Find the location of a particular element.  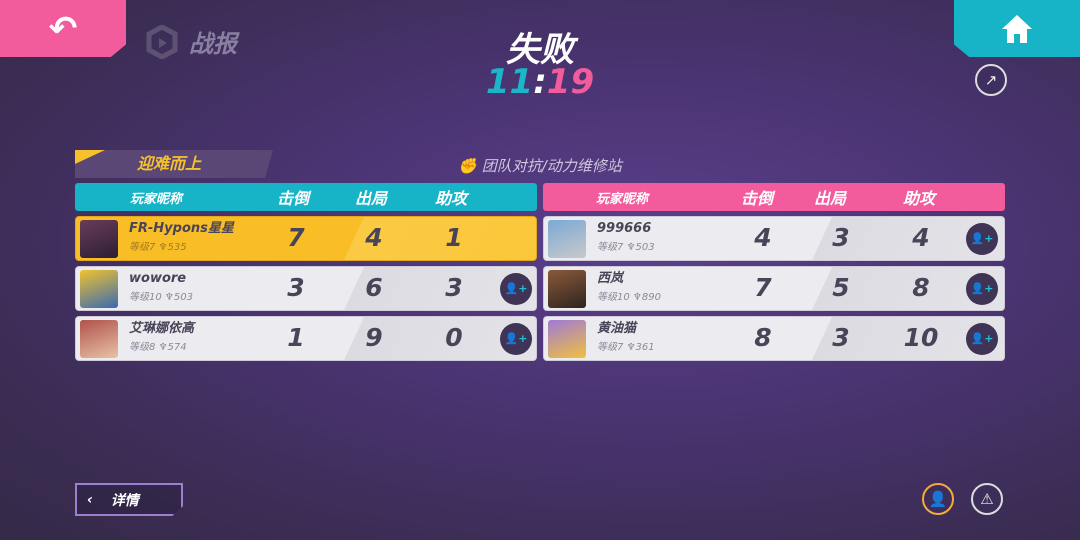

kills-value: 1 is located at coordinates (296, 337).